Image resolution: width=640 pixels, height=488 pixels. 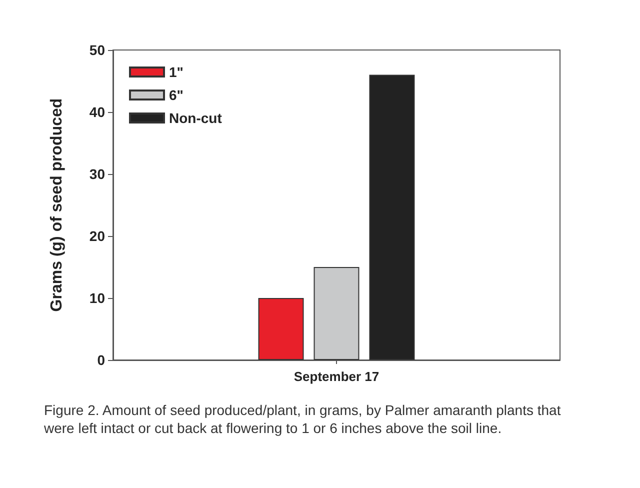 What do you see at coordinates (97, 174) in the screenshot?
I see `y-tick-label: 30` at bounding box center [97, 174].